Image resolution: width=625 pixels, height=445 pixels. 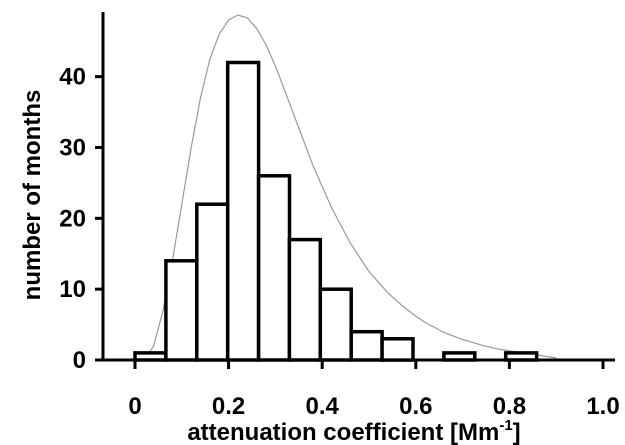 I want to click on x-tick-label: 0.8, so click(x=509, y=406).